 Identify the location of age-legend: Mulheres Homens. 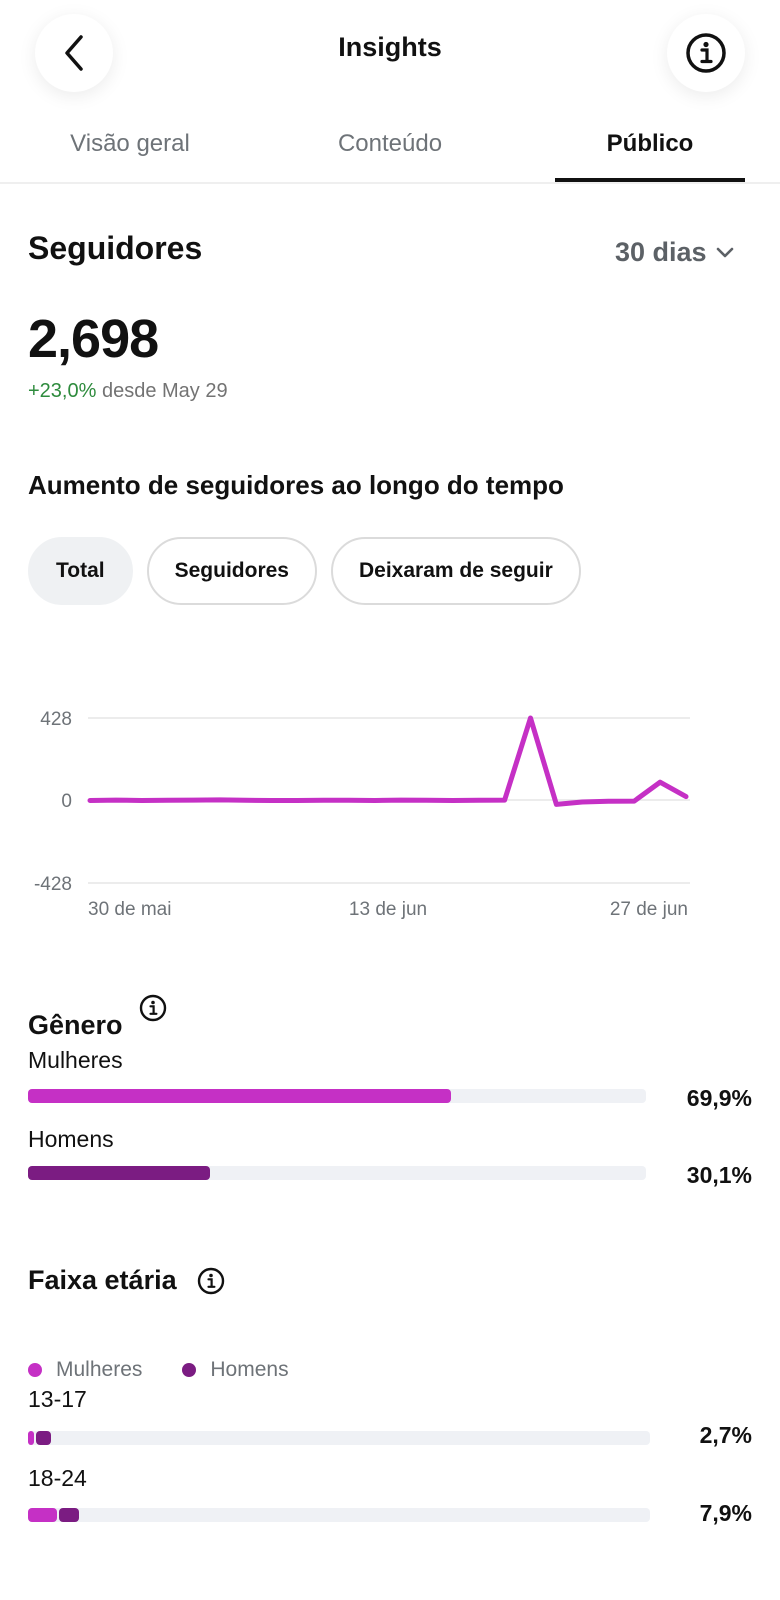
(158, 1370).